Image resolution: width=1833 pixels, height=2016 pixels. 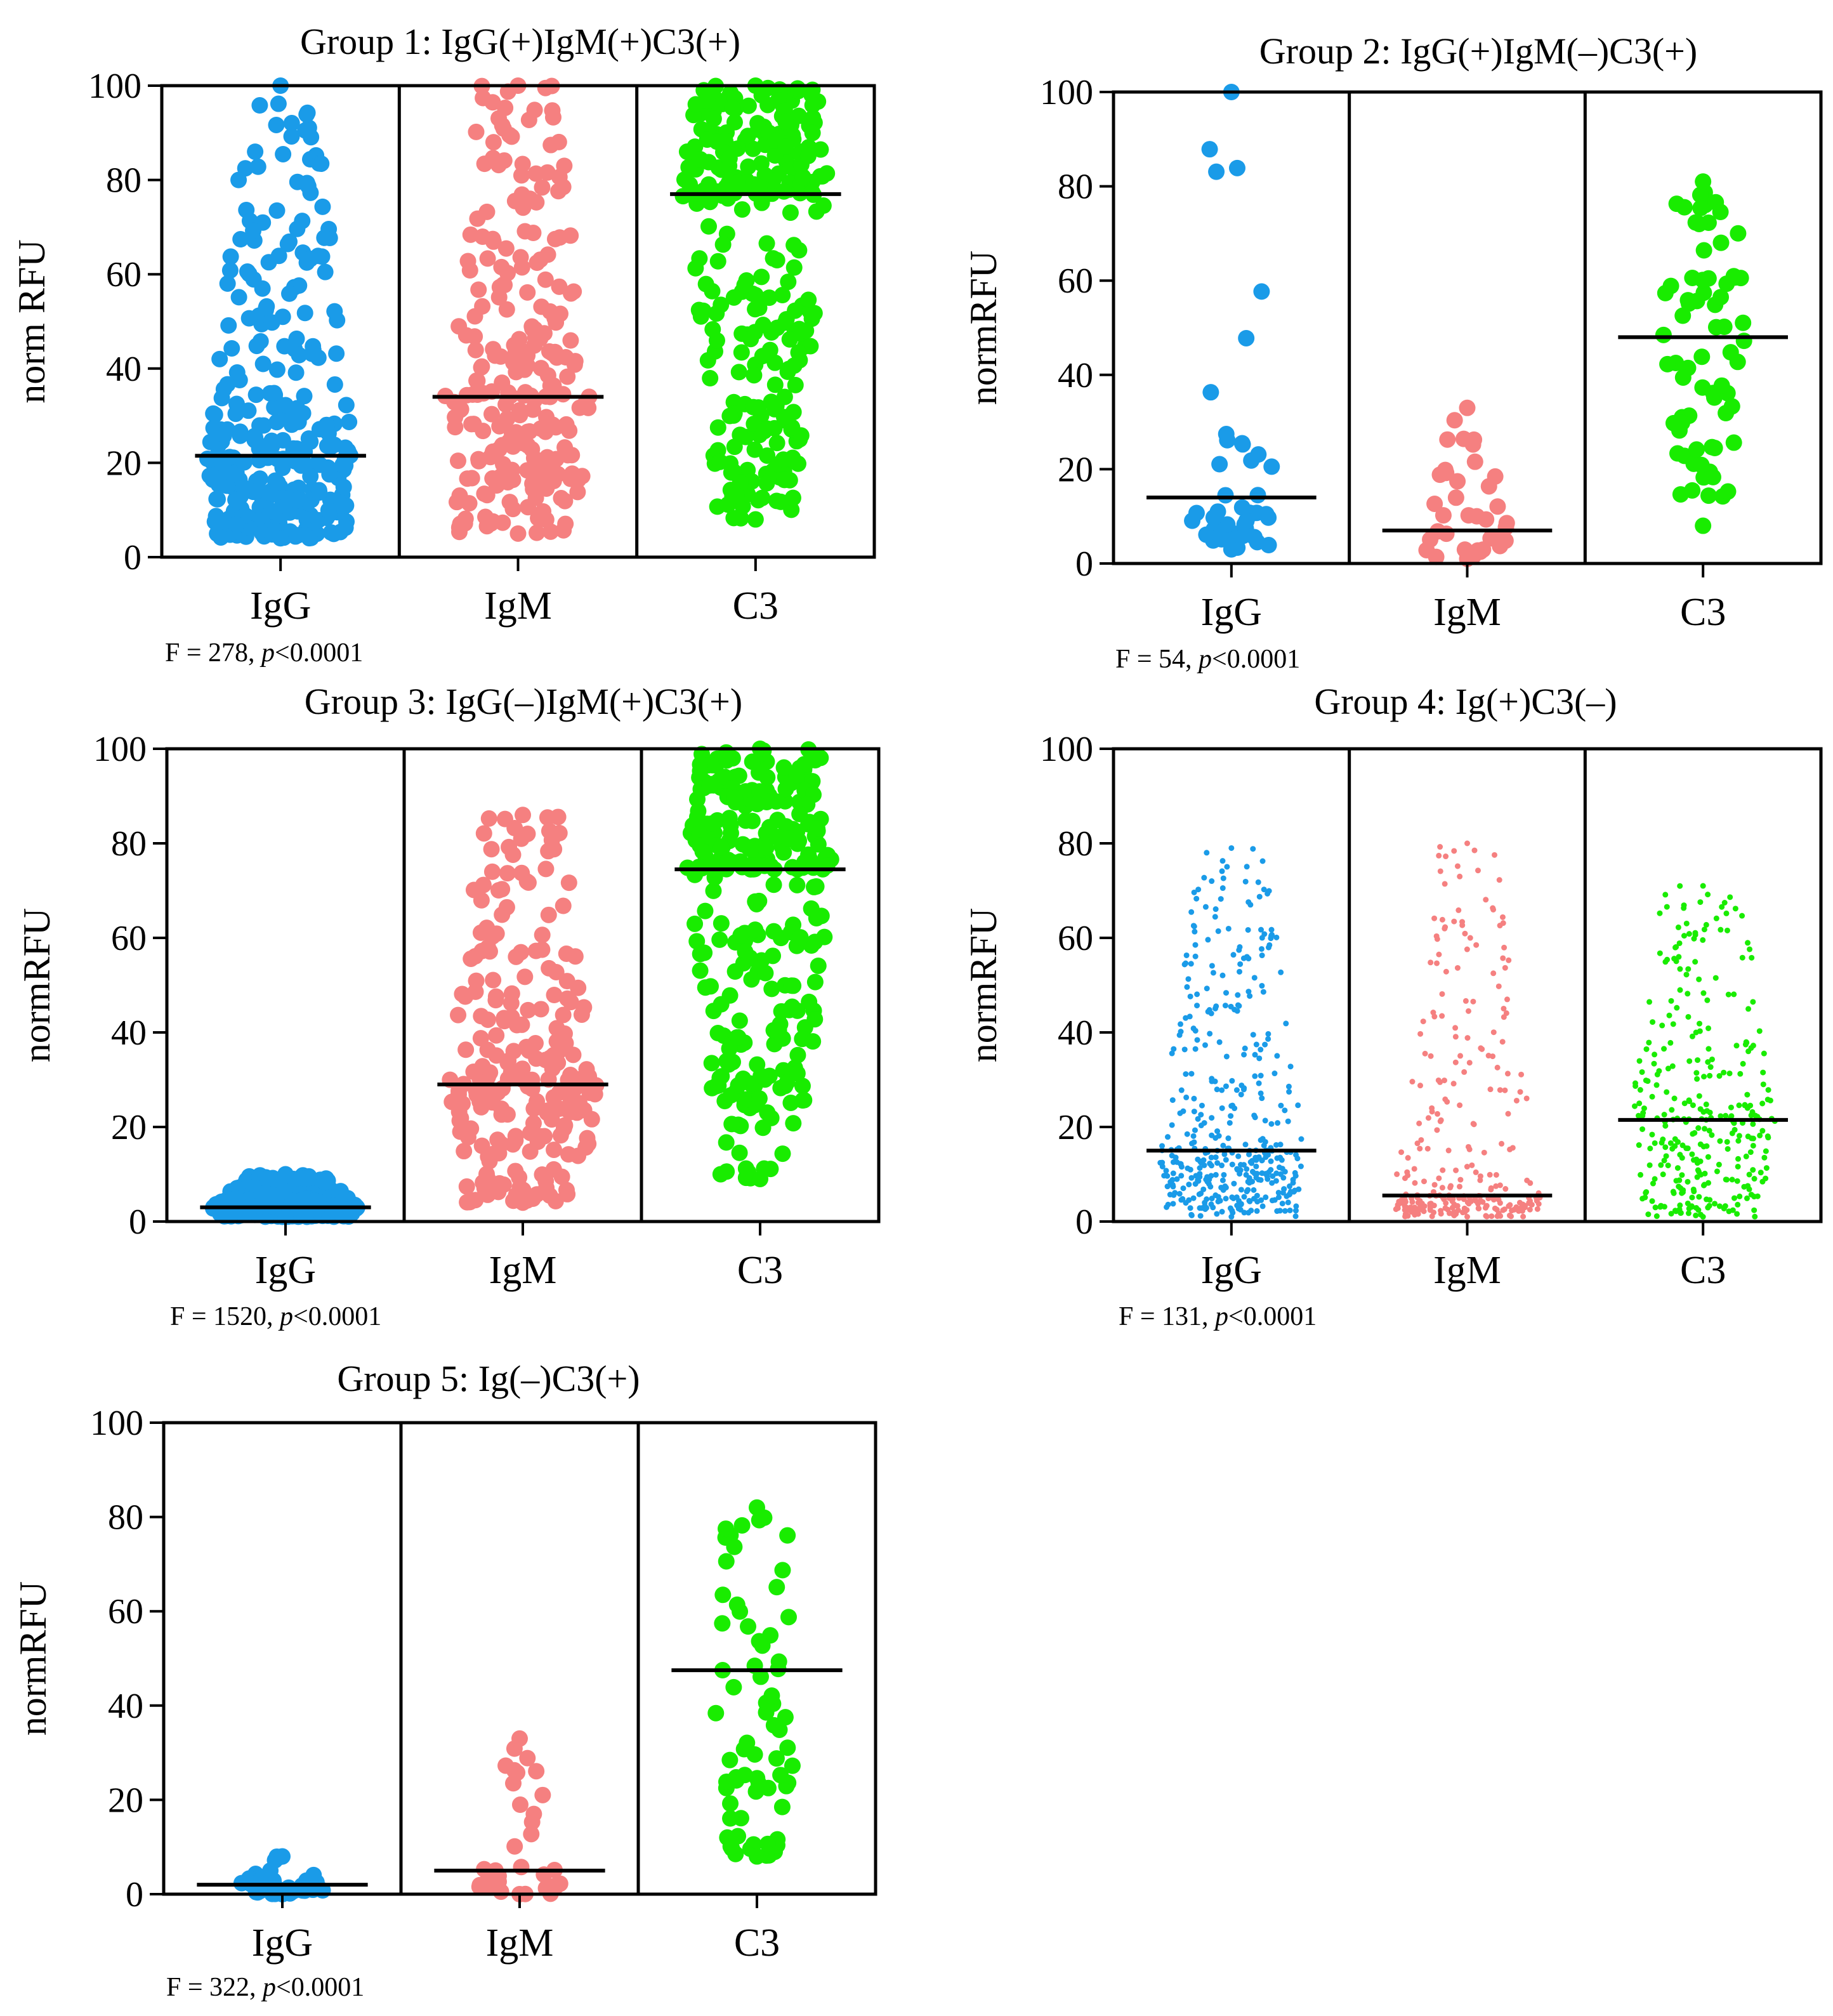 What do you see at coordinates (1084, 1222) in the screenshot?
I see `group4-ytick-label: 0` at bounding box center [1084, 1222].